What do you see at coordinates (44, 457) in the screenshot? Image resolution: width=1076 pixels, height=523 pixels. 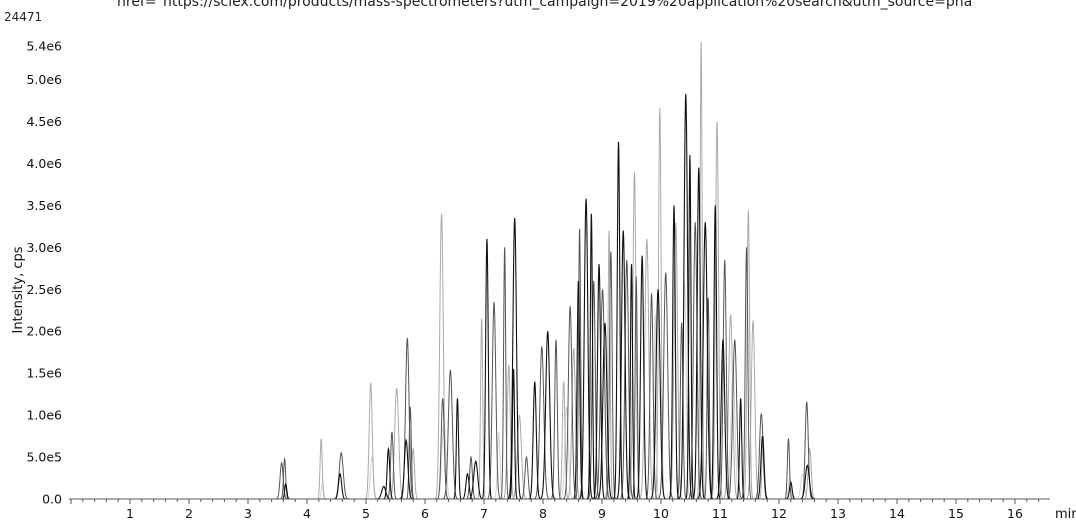 I see `y-tick-label: 5.0e5` at bounding box center [44, 457].